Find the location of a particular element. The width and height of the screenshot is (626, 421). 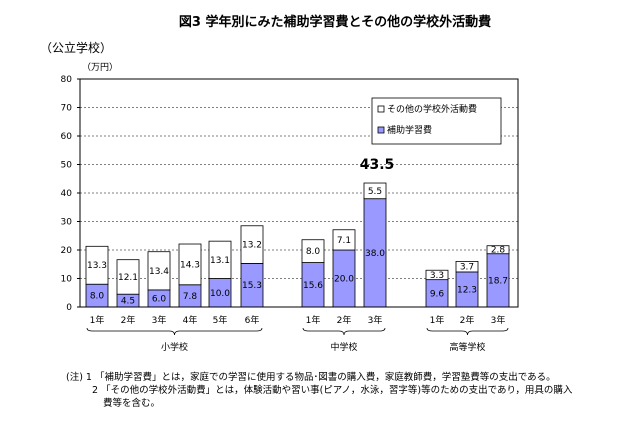

data-label-other: 12.1 is located at coordinates (128, 278).